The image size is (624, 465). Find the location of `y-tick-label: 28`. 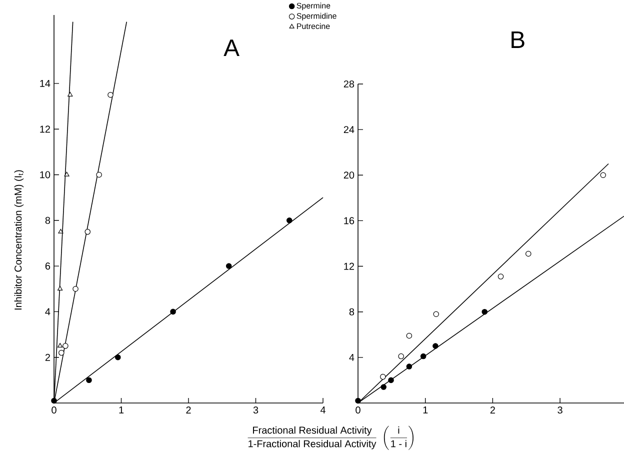

y-tick-label: 28 is located at coordinates (349, 84).